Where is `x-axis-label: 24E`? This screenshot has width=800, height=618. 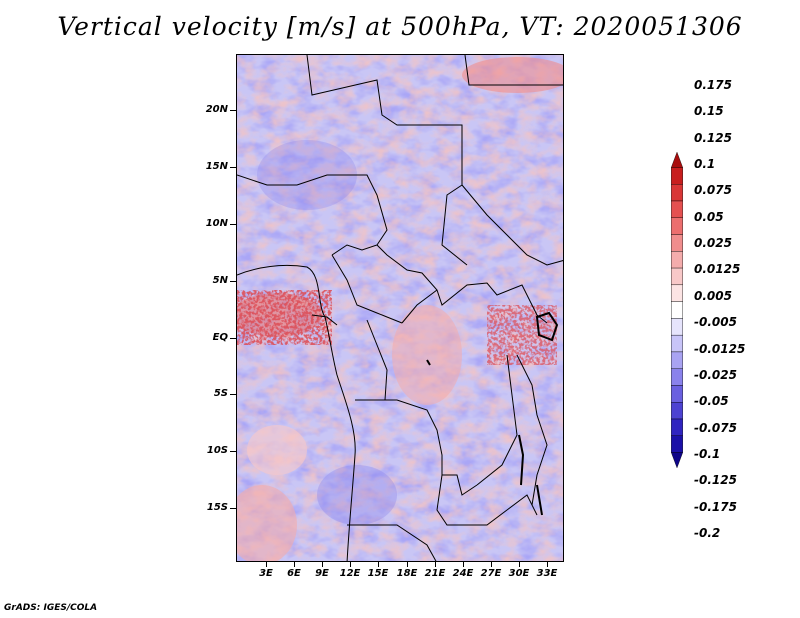
x-axis-label: 24E is located at coordinates (463, 573).